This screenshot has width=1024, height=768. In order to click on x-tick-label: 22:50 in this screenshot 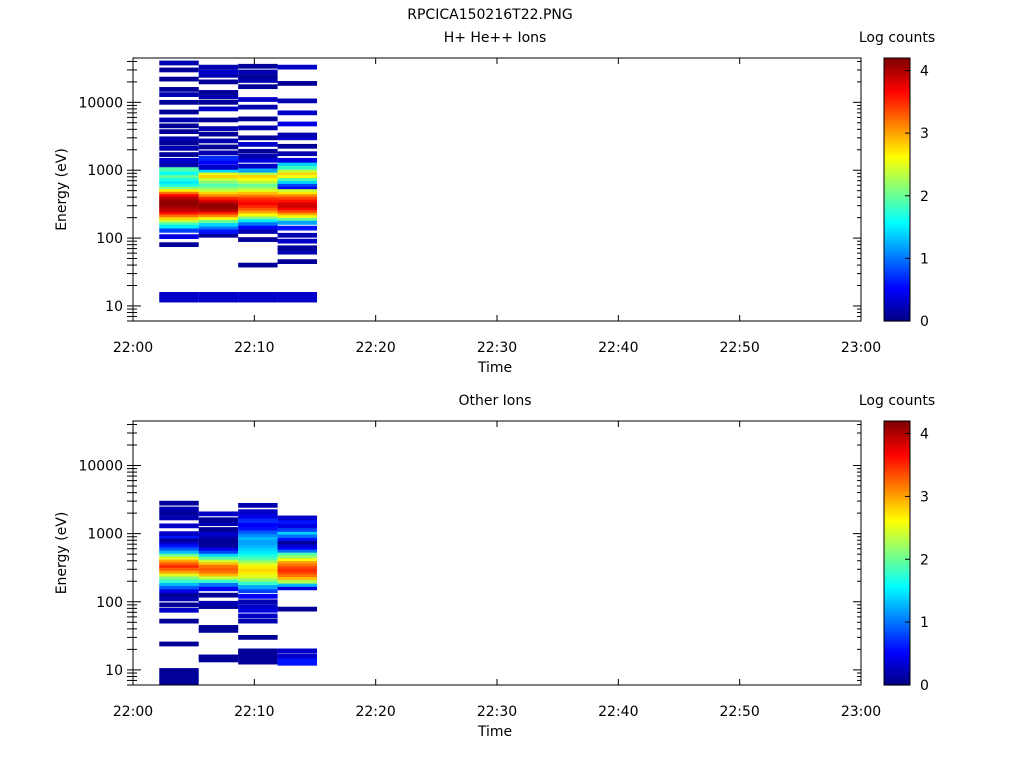, I will do `click(739, 348)`.